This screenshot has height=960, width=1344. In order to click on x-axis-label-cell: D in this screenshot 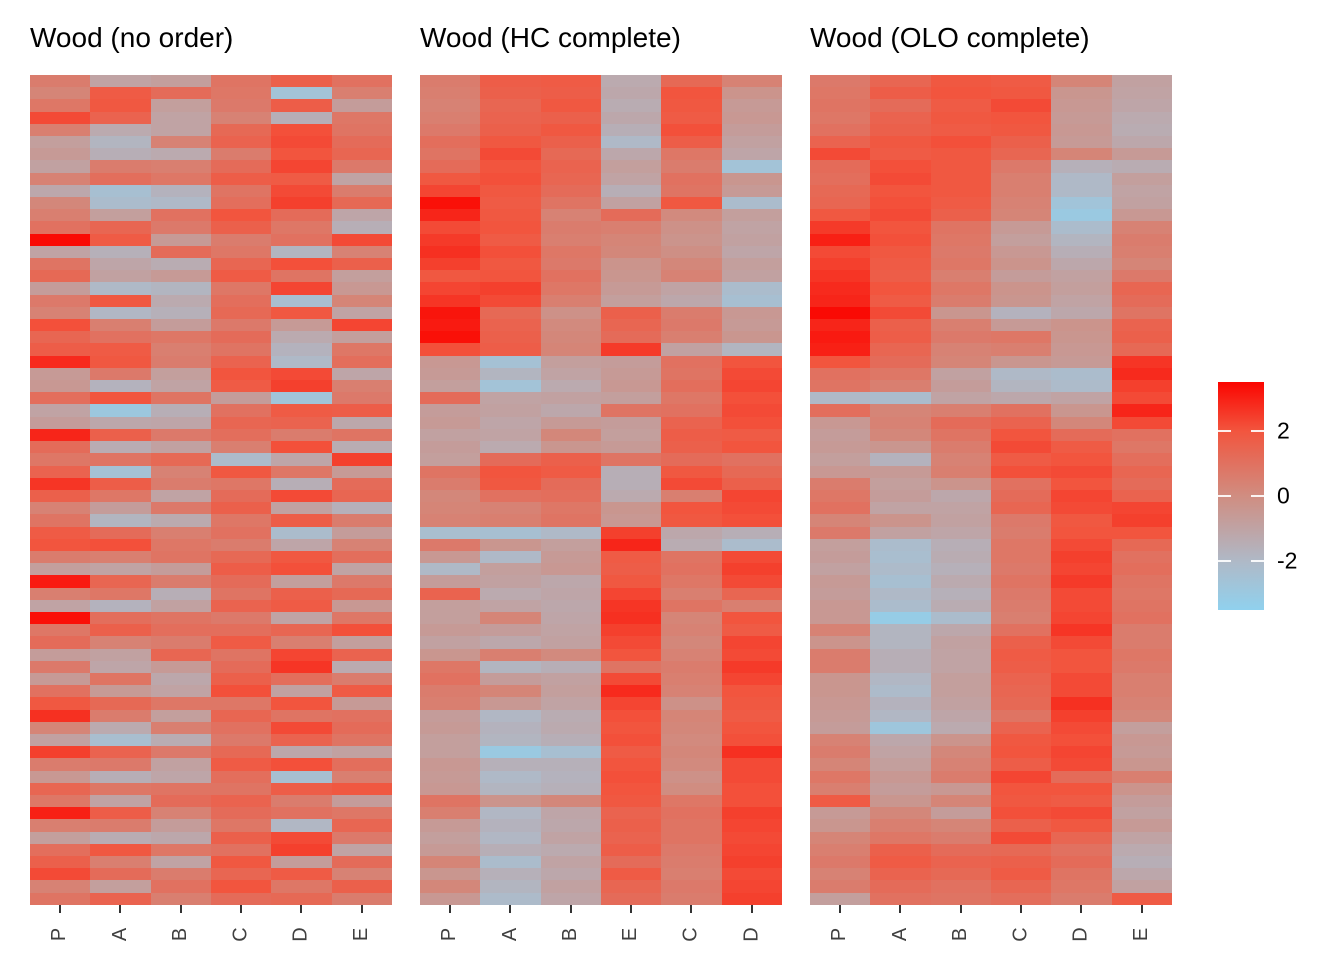, I will do `click(301, 934)`.